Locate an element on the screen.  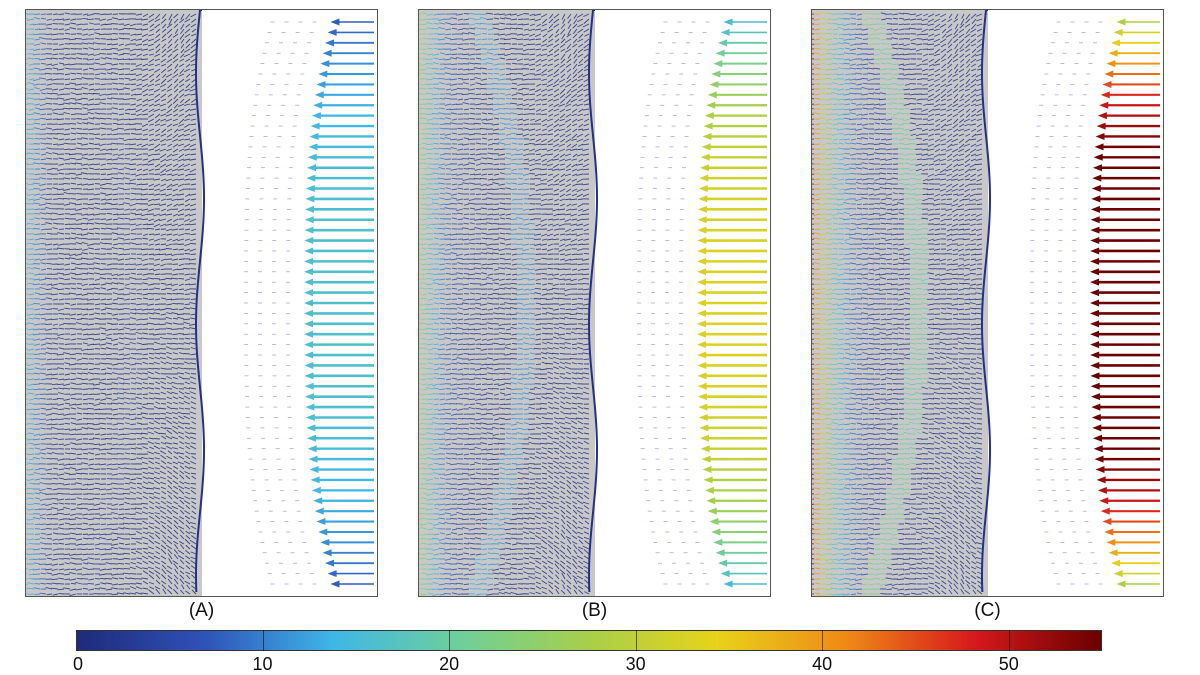
colorbar-tick-label: 40 is located at coordinates (822, 664).